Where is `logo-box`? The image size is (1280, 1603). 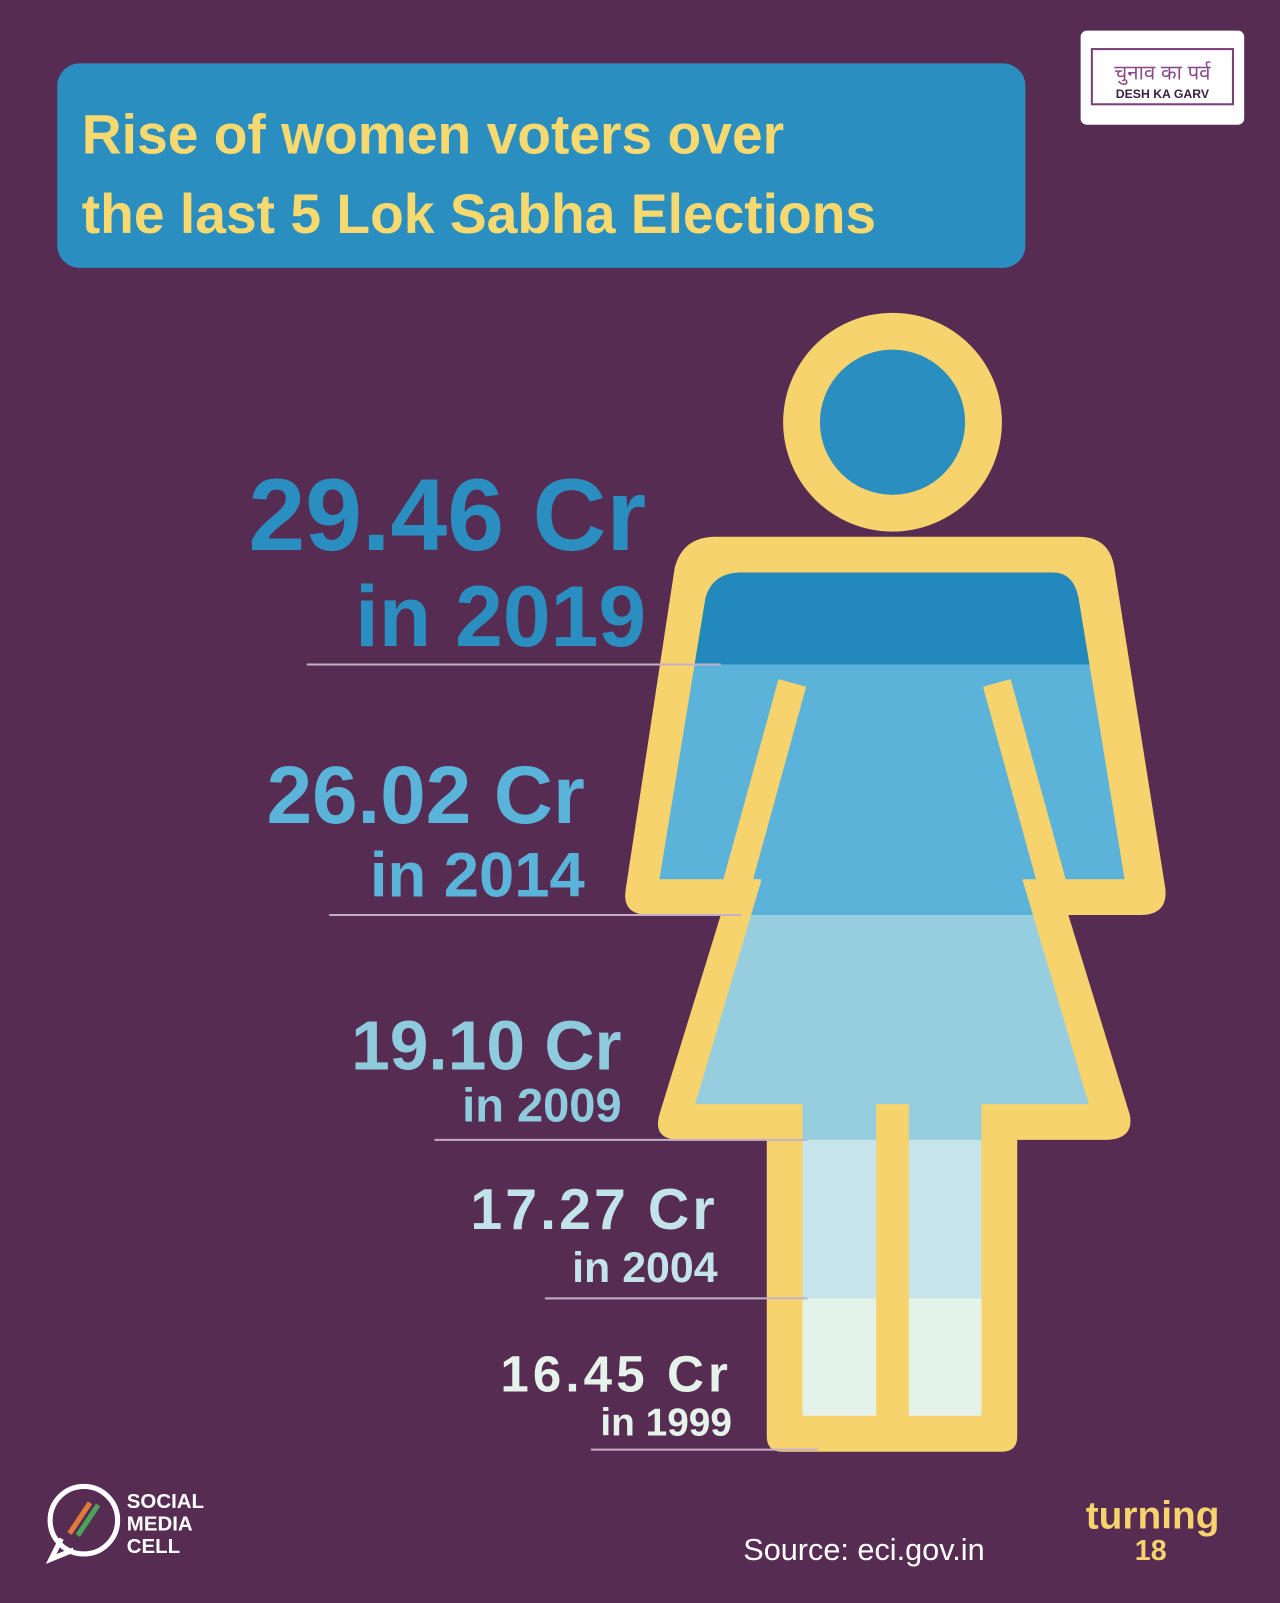 logo-box is located at coordinates (1162, 77).